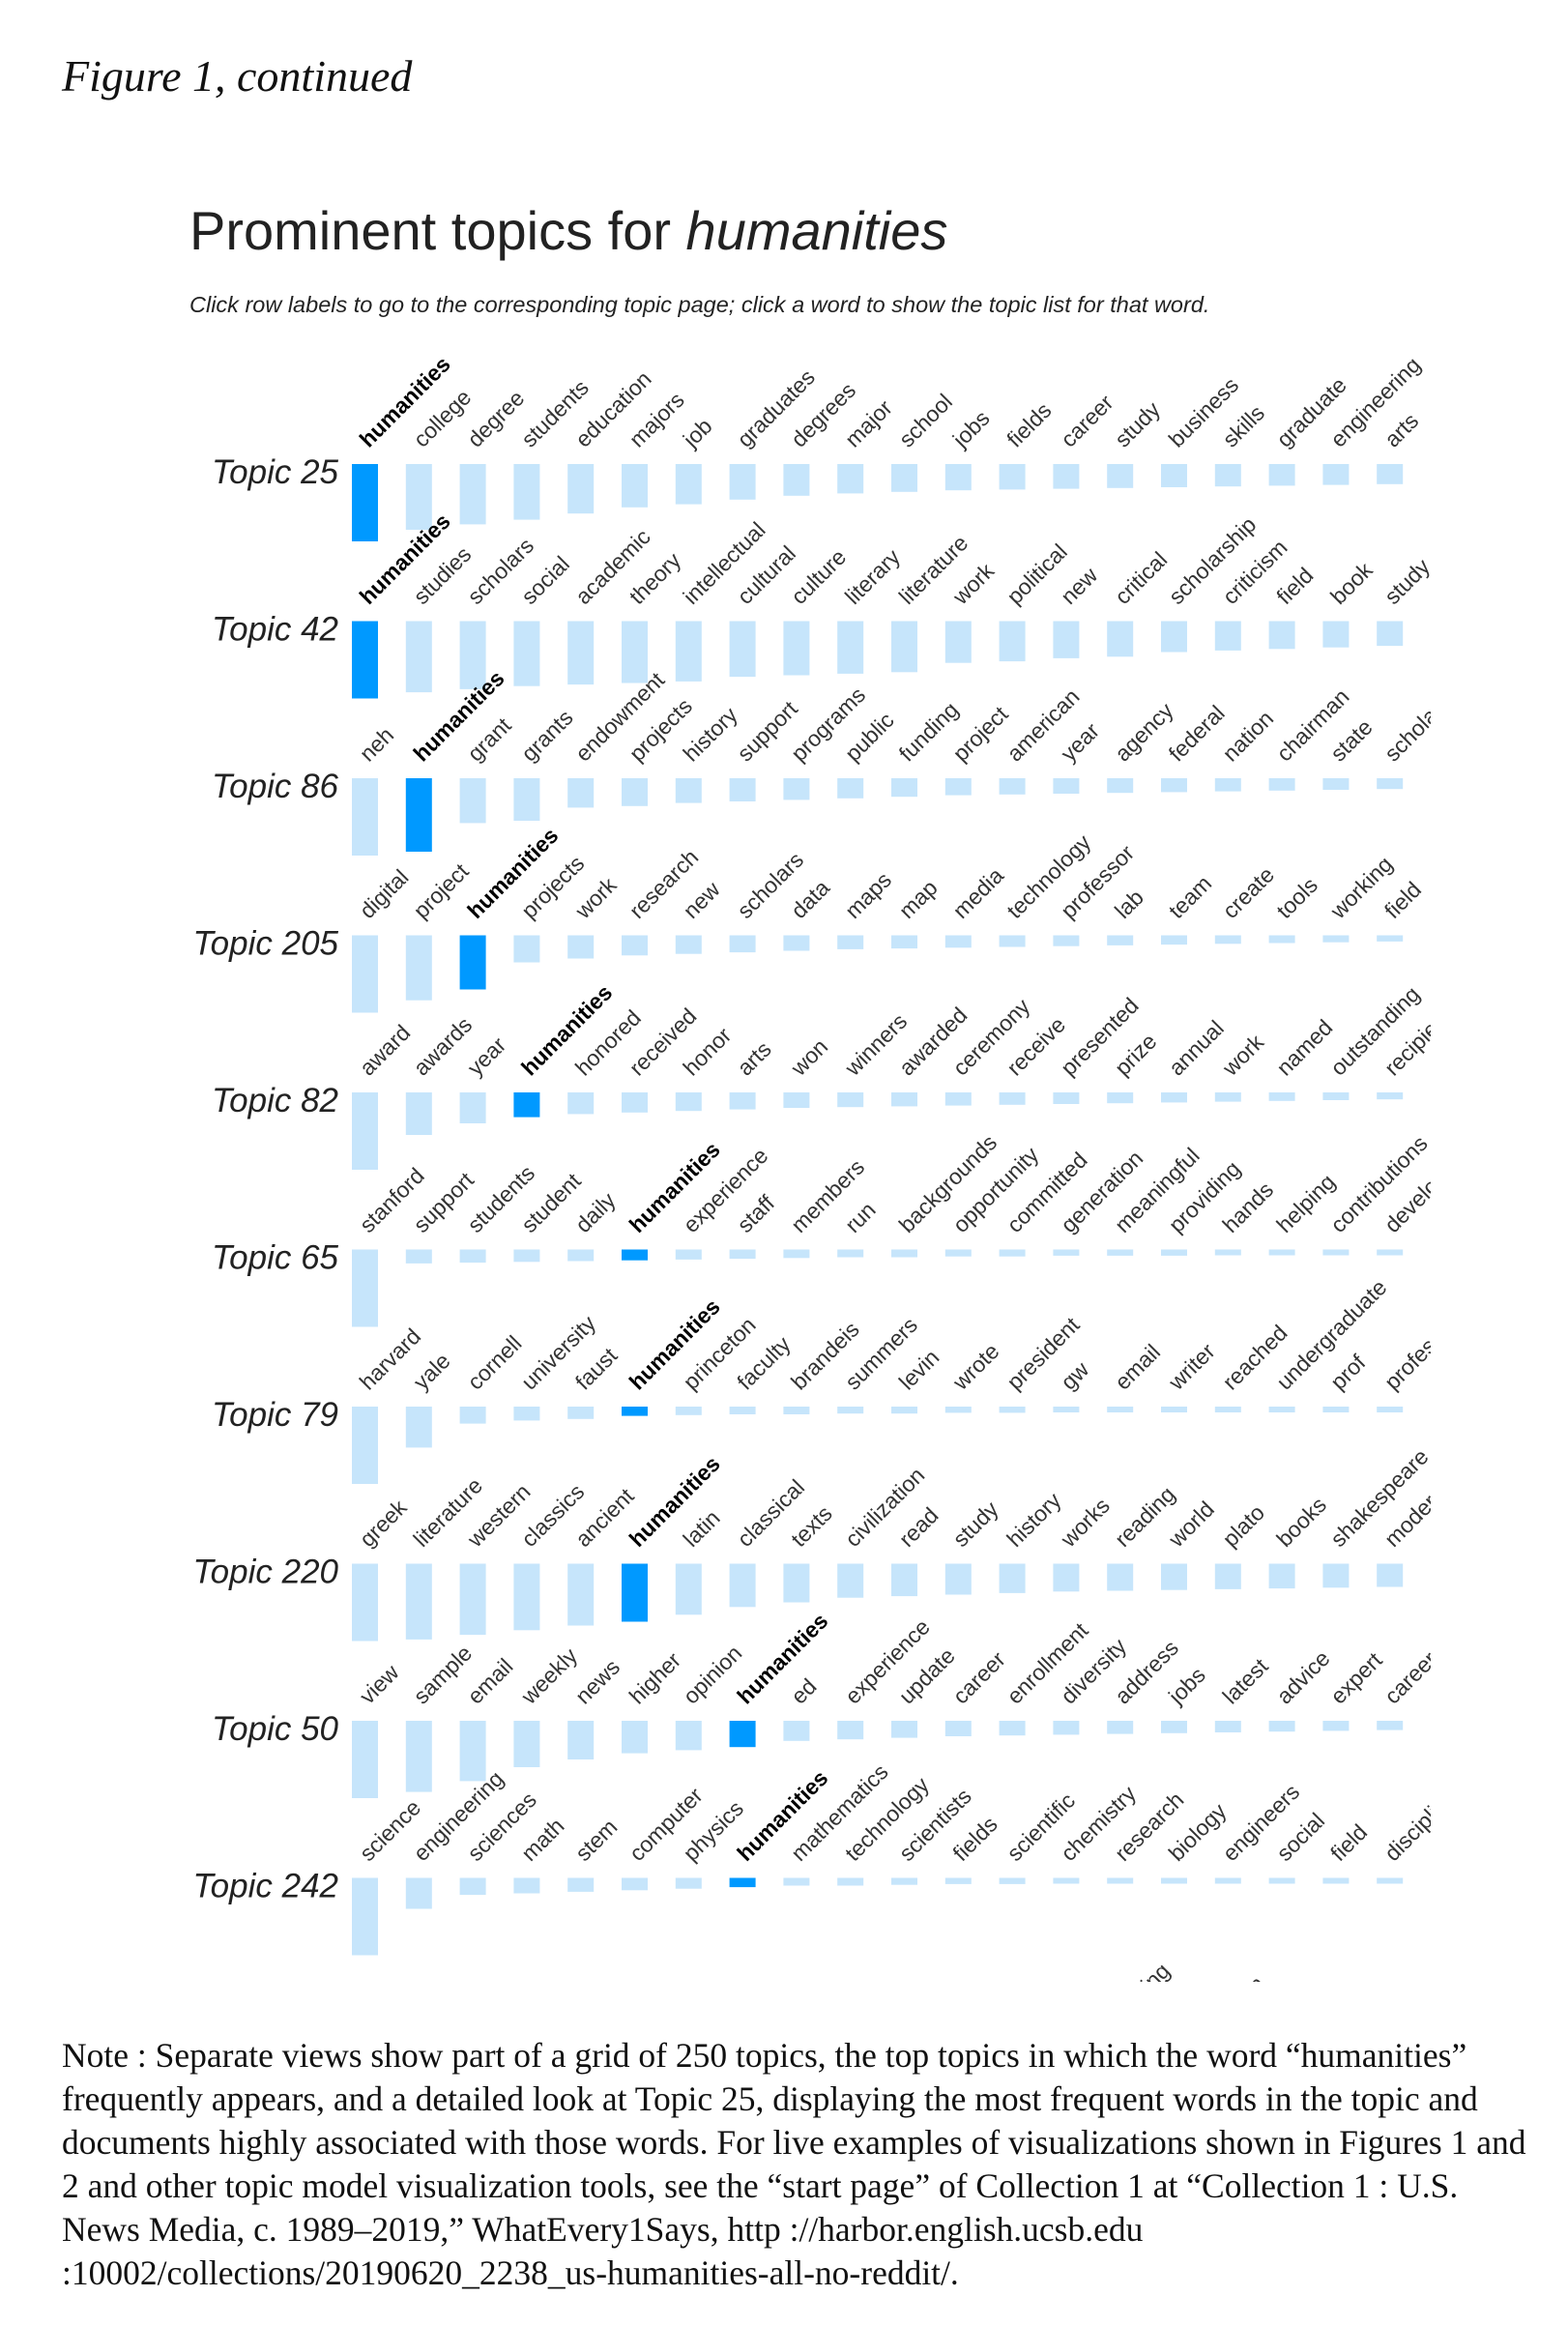 The height and width of the screenshot is (2325, 1568). Describe the element at coordinates (1356, 1678) in the screenshot. I see `topic-word-label: expert` at that location.